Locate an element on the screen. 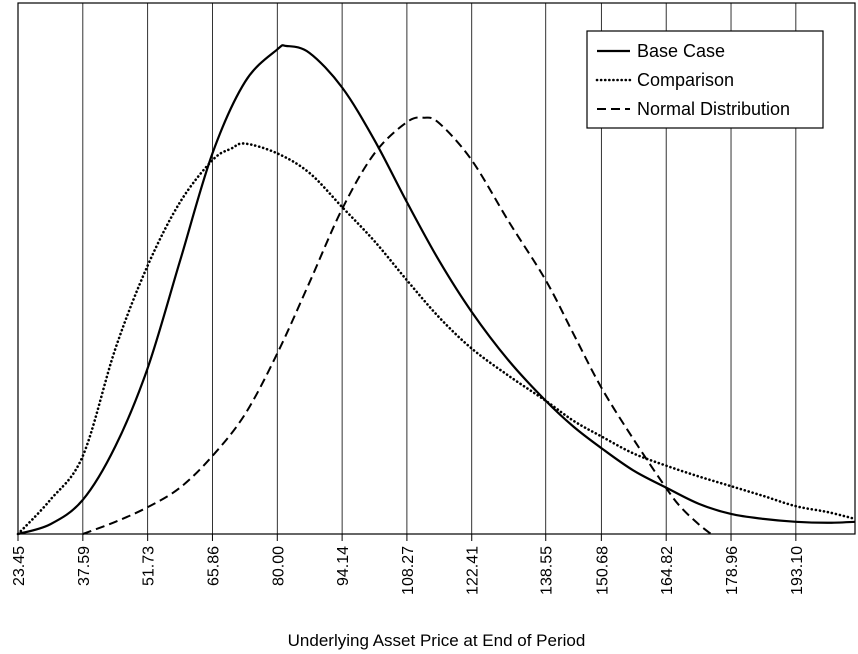  x-tick-label: 108.27 is located at coordinates (408, 570).